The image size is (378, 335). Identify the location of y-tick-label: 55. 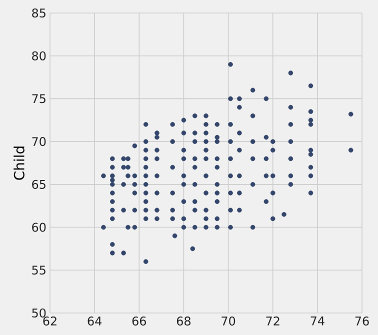
(39, 270).